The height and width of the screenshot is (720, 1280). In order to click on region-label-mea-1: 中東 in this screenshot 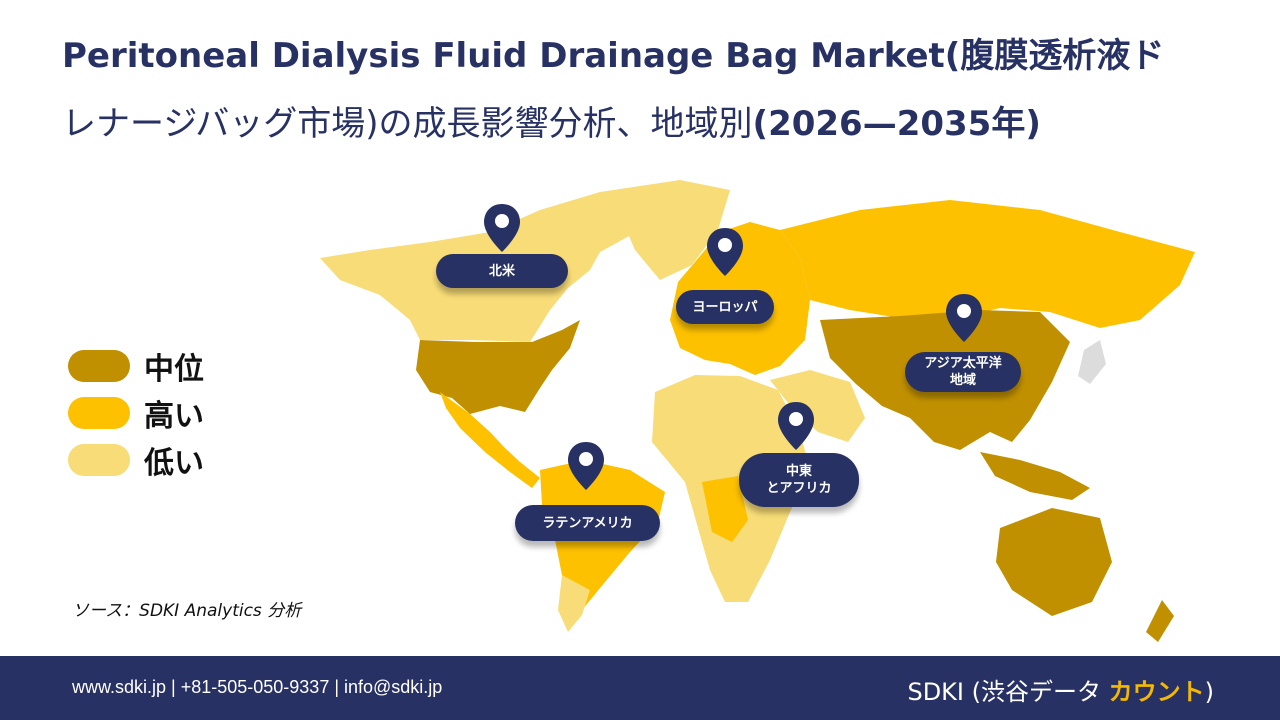, I will do `click(798, 471)`.